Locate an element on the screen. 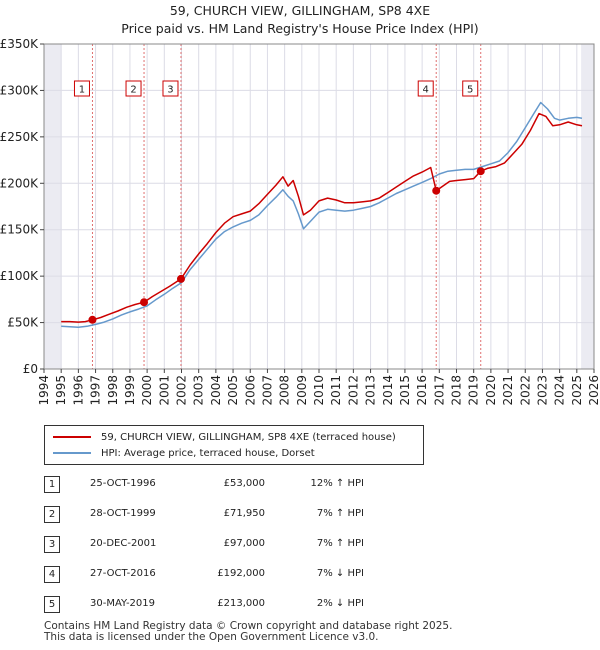 Image resolution: width=600 pixels, height=650 pixels. x-tick-label: 2025 is located at coordinates (577, 390).